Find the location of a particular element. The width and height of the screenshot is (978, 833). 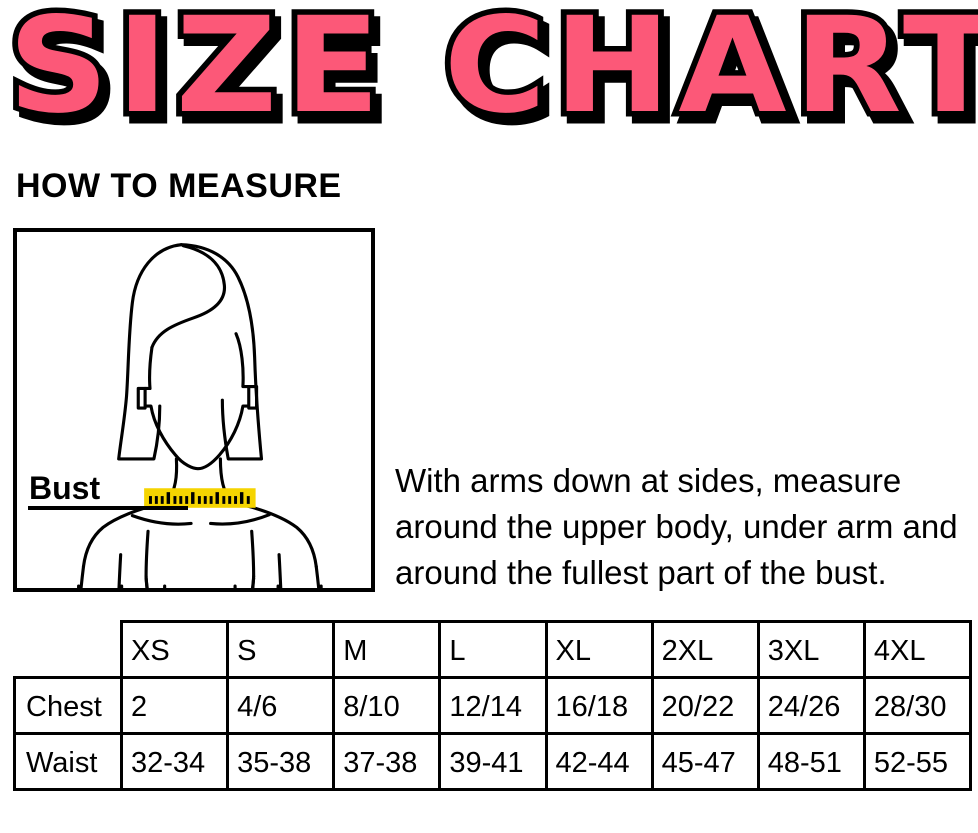

table-header-l: L is located at coordinates (493, 649).